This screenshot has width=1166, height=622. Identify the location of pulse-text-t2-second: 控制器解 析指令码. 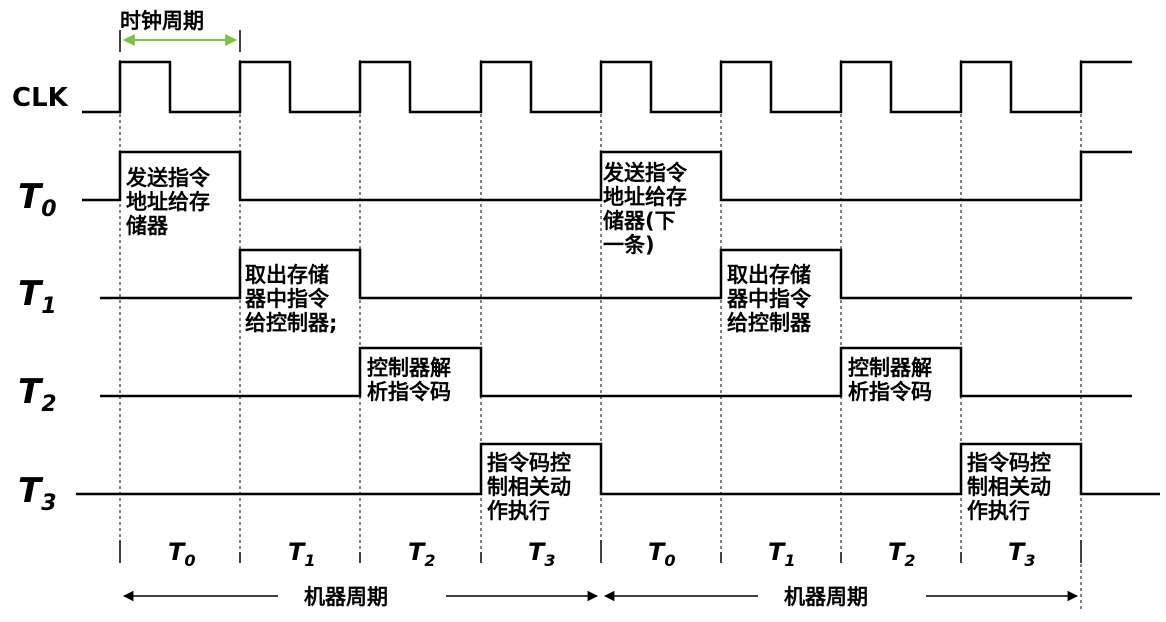
(890, 380).